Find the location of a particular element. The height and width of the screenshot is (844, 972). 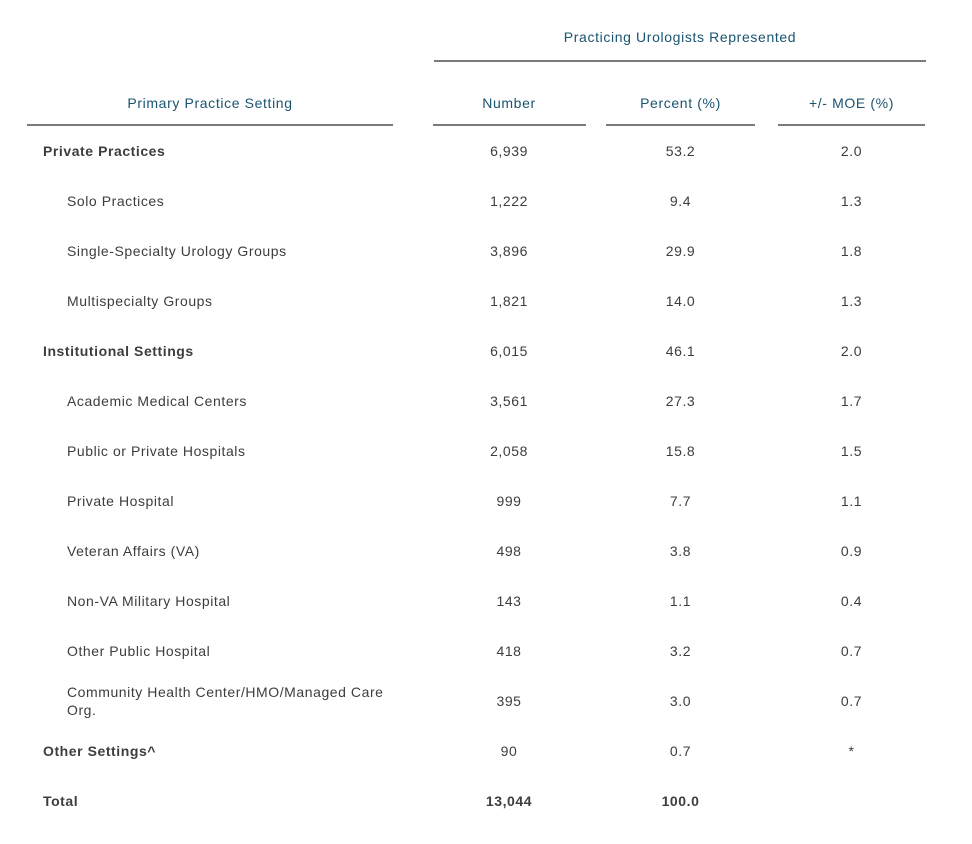

row-moe: 0.4 is located at coordinates (851, 601).